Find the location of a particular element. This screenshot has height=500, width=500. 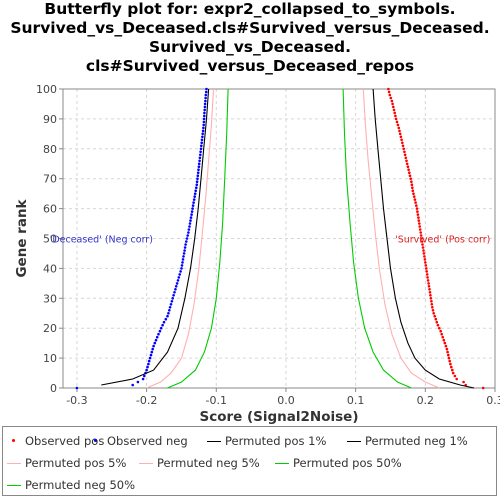

y-tick-label: 70 is located at coordinates (50, 179).